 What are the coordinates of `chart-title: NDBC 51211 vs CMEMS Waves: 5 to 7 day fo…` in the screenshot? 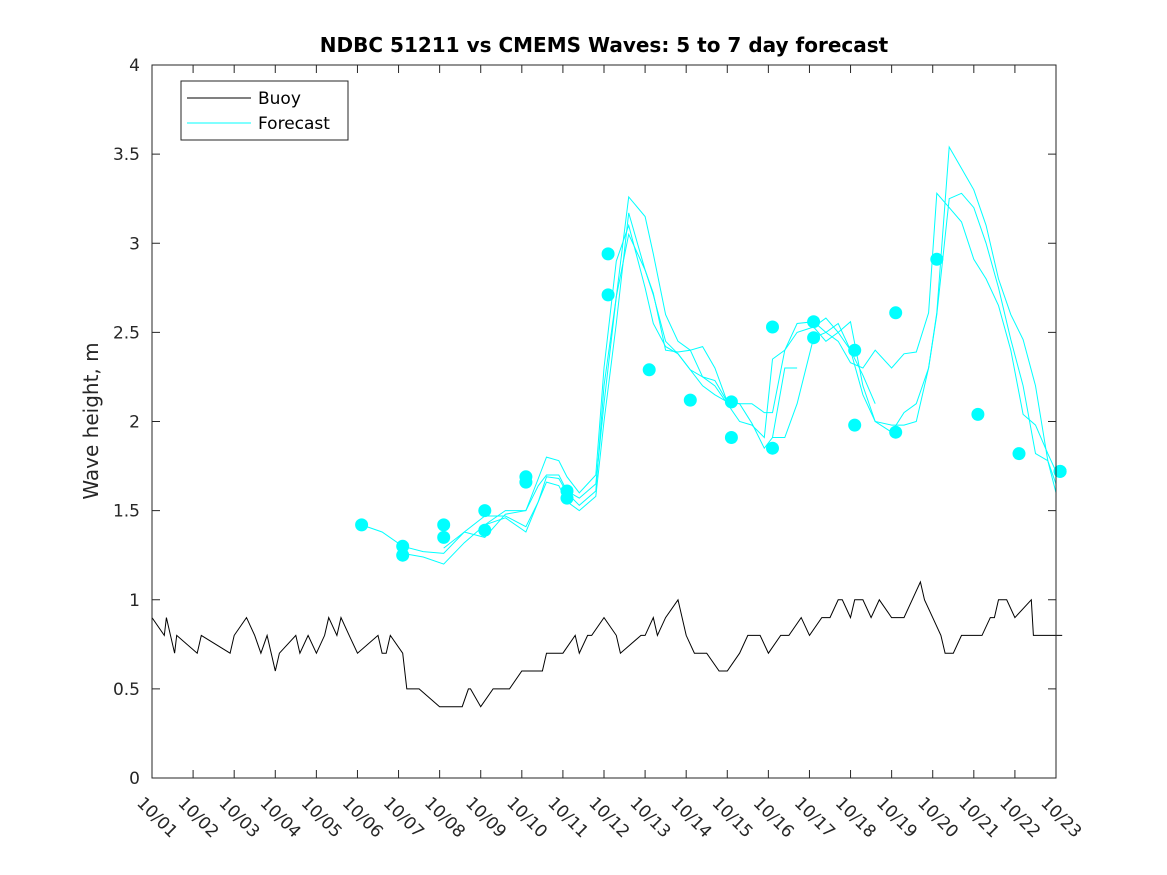 It's located at (604, 45).